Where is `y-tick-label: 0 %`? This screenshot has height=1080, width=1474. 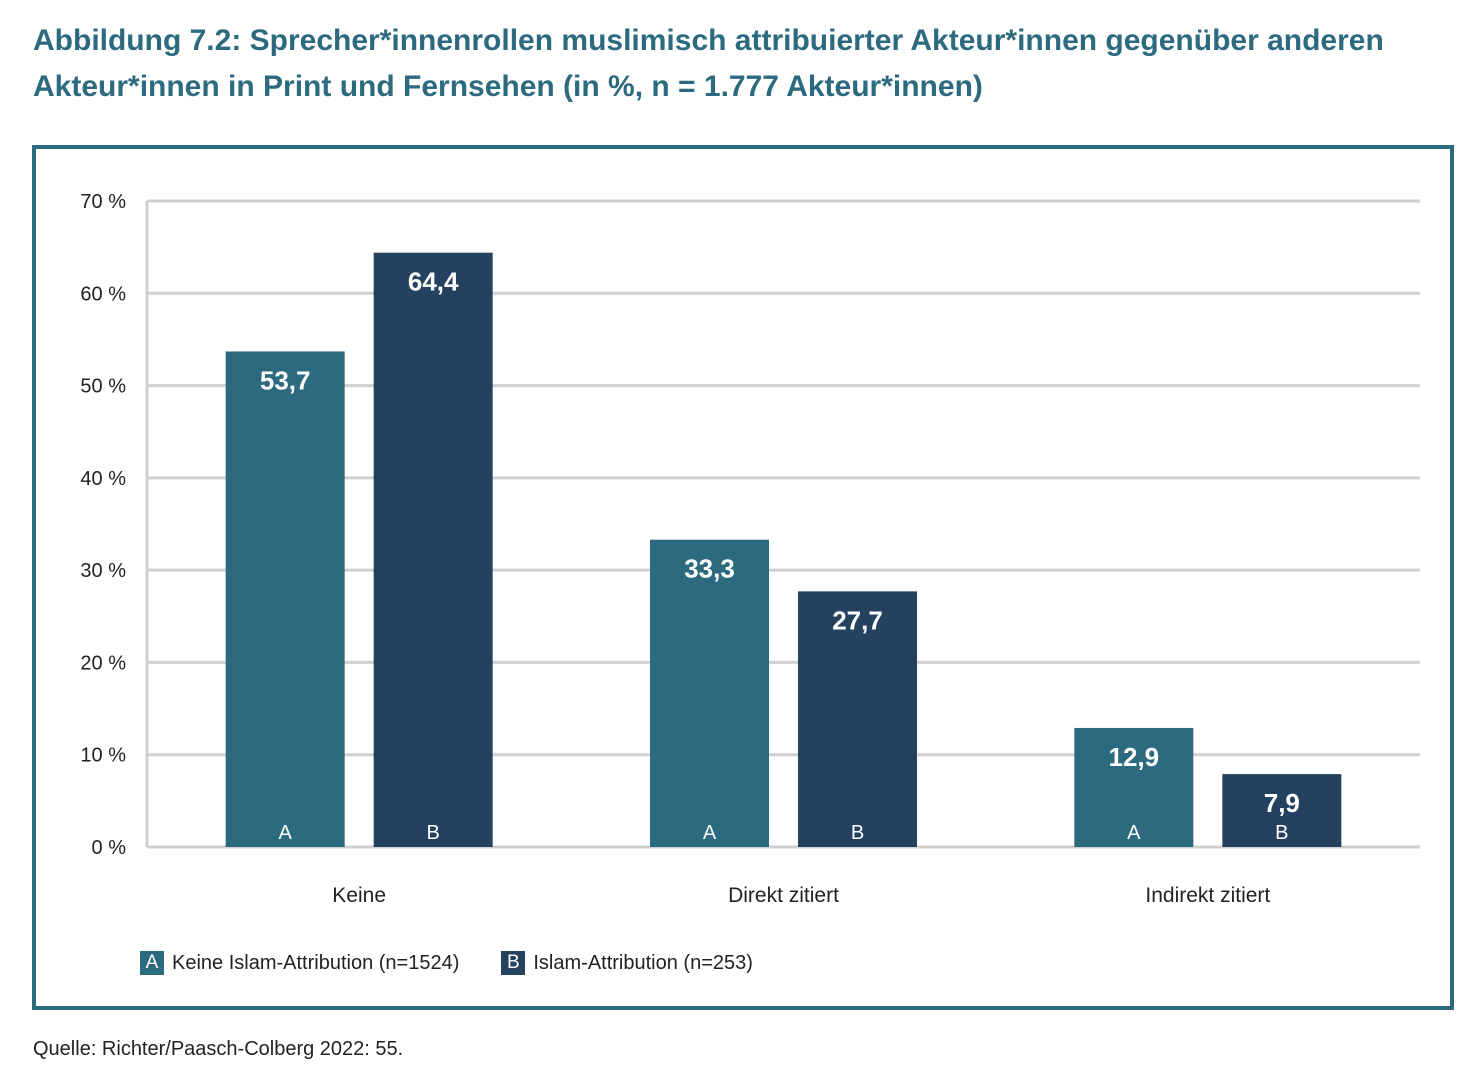
y-tick-label: 0 % is located at coordinates (109, 848).